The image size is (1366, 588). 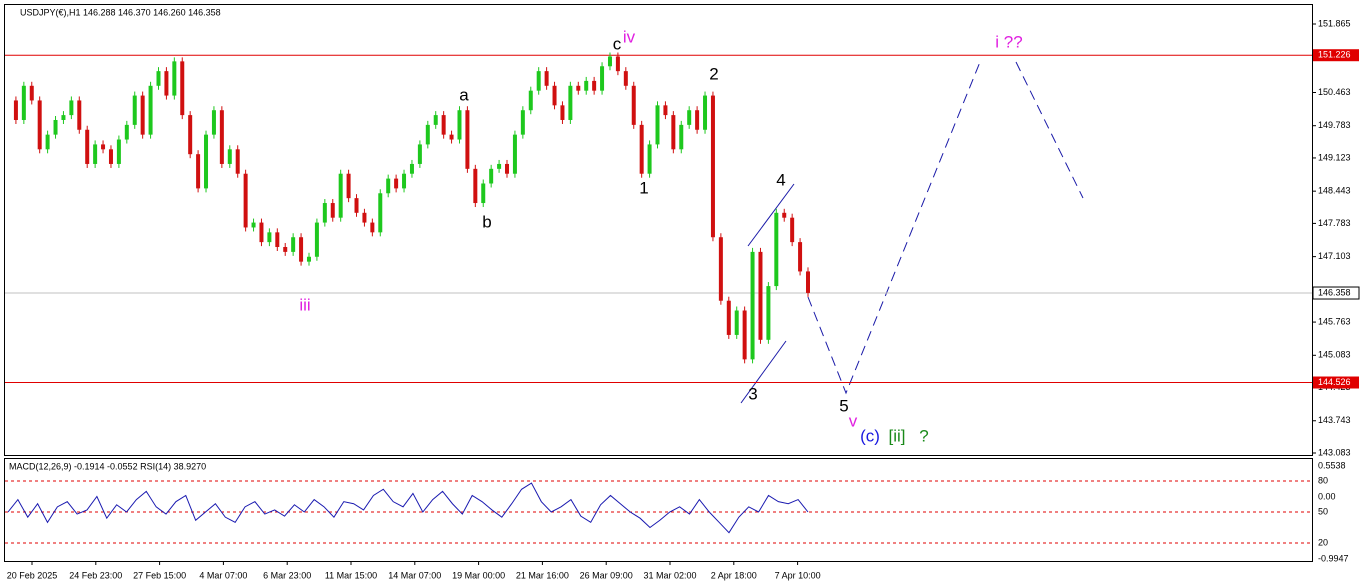 What do you see at coordinates (1334, 125) in the screenshot?
I see `y-tick-label: 149.783` at bounding box center [1334, 125].